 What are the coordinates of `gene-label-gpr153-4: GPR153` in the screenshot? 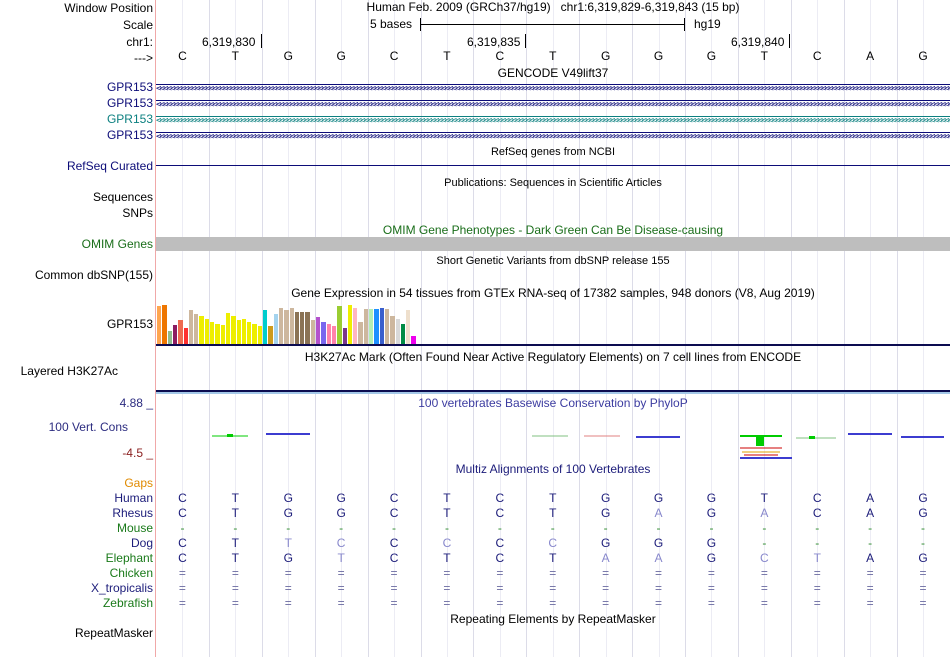 It's located at (129, 135).